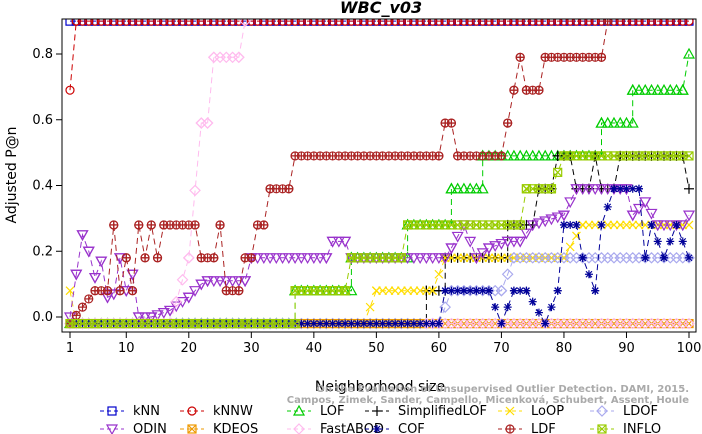 This screenshot has height=434, width=702. Describe the element at coordinates (689, 257) in the screenshot. I see `data-point-ldof` at that location.